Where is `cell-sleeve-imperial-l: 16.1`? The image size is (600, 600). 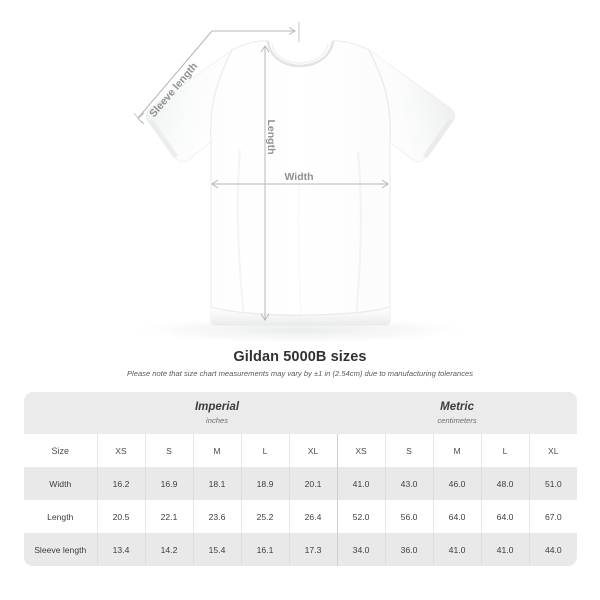 cell-sleeve-imperial-l: 16.1 is located at coordinates (265, 549).